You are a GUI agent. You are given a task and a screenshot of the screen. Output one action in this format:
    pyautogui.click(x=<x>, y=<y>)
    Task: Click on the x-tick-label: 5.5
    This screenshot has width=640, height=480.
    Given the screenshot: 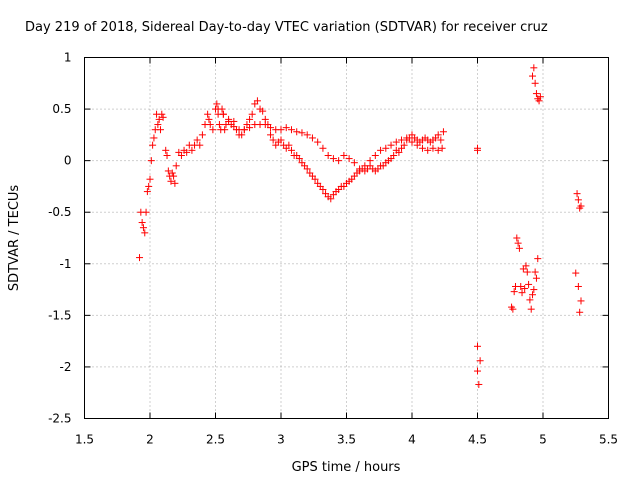 What is the action you would take?
    pyautogui.click(x=608, y=440)
    